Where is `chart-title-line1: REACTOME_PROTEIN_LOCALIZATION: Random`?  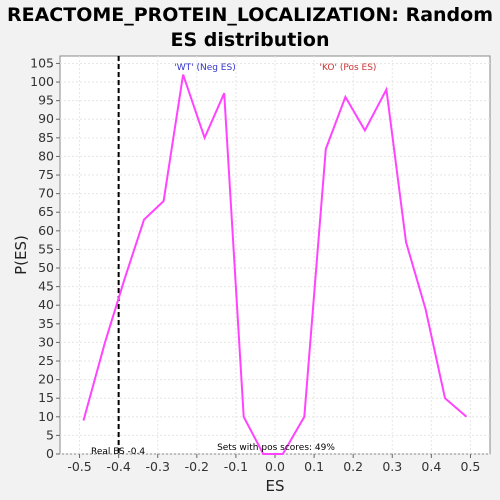
chart-title-line1: REACTOME_PROTEIN_LOCALIZATION: Random is located at coordinates (250, 15).